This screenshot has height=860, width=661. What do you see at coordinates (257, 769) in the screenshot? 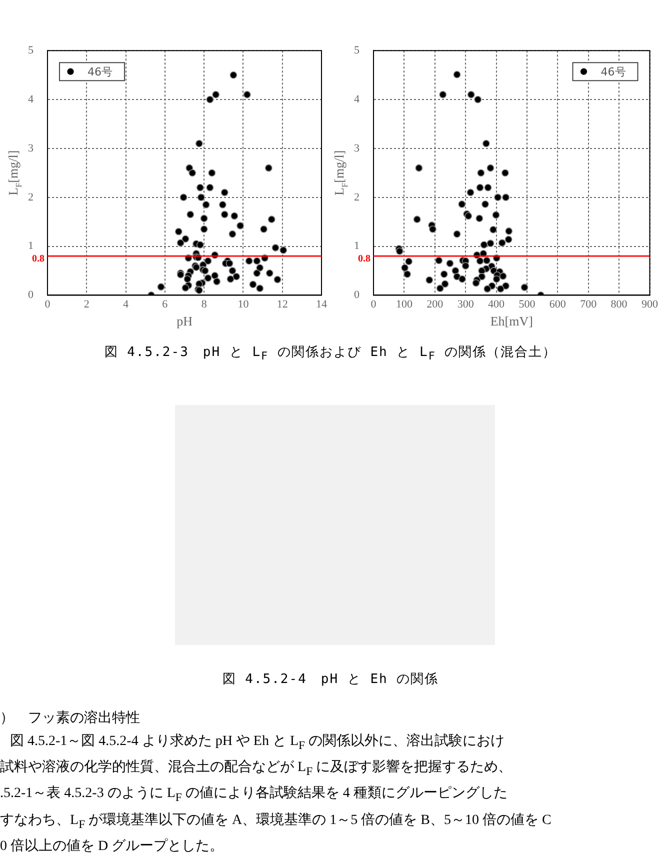
I see `text: 試料や溶液の化学的性質、混合土の配合などが L$_{F}$ に及ぼす影響を把握するため、` at bounding box center [257, 769].